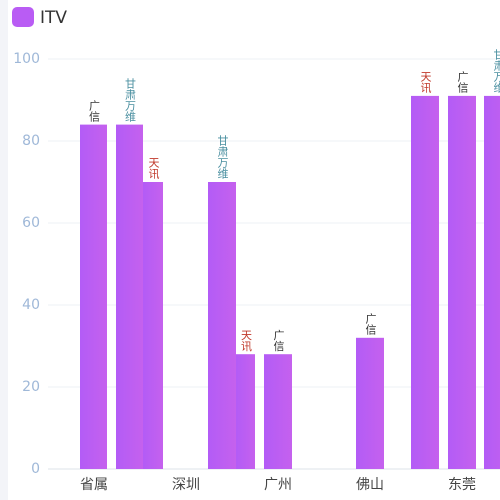 This screenshot has width=500, height=500. Describe the element at coordinates (31, 305) in the screenshot. I see `y-tick-label: 40` at that location.